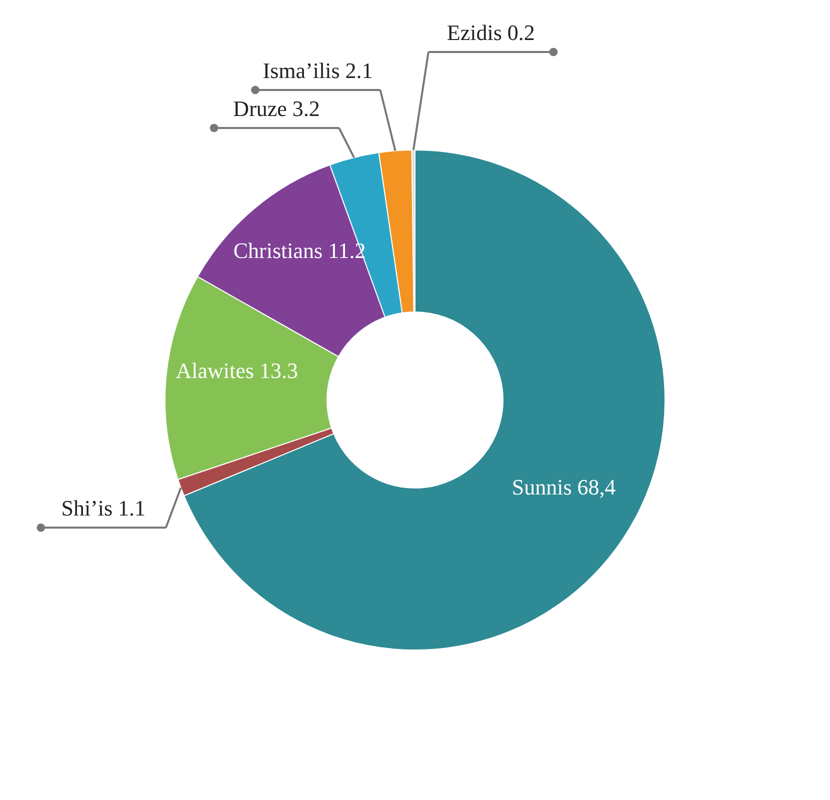 The width and height of the screenshot is (830, 800). I want to click on slice-label: Alawites 13.3, so click(237, 370).